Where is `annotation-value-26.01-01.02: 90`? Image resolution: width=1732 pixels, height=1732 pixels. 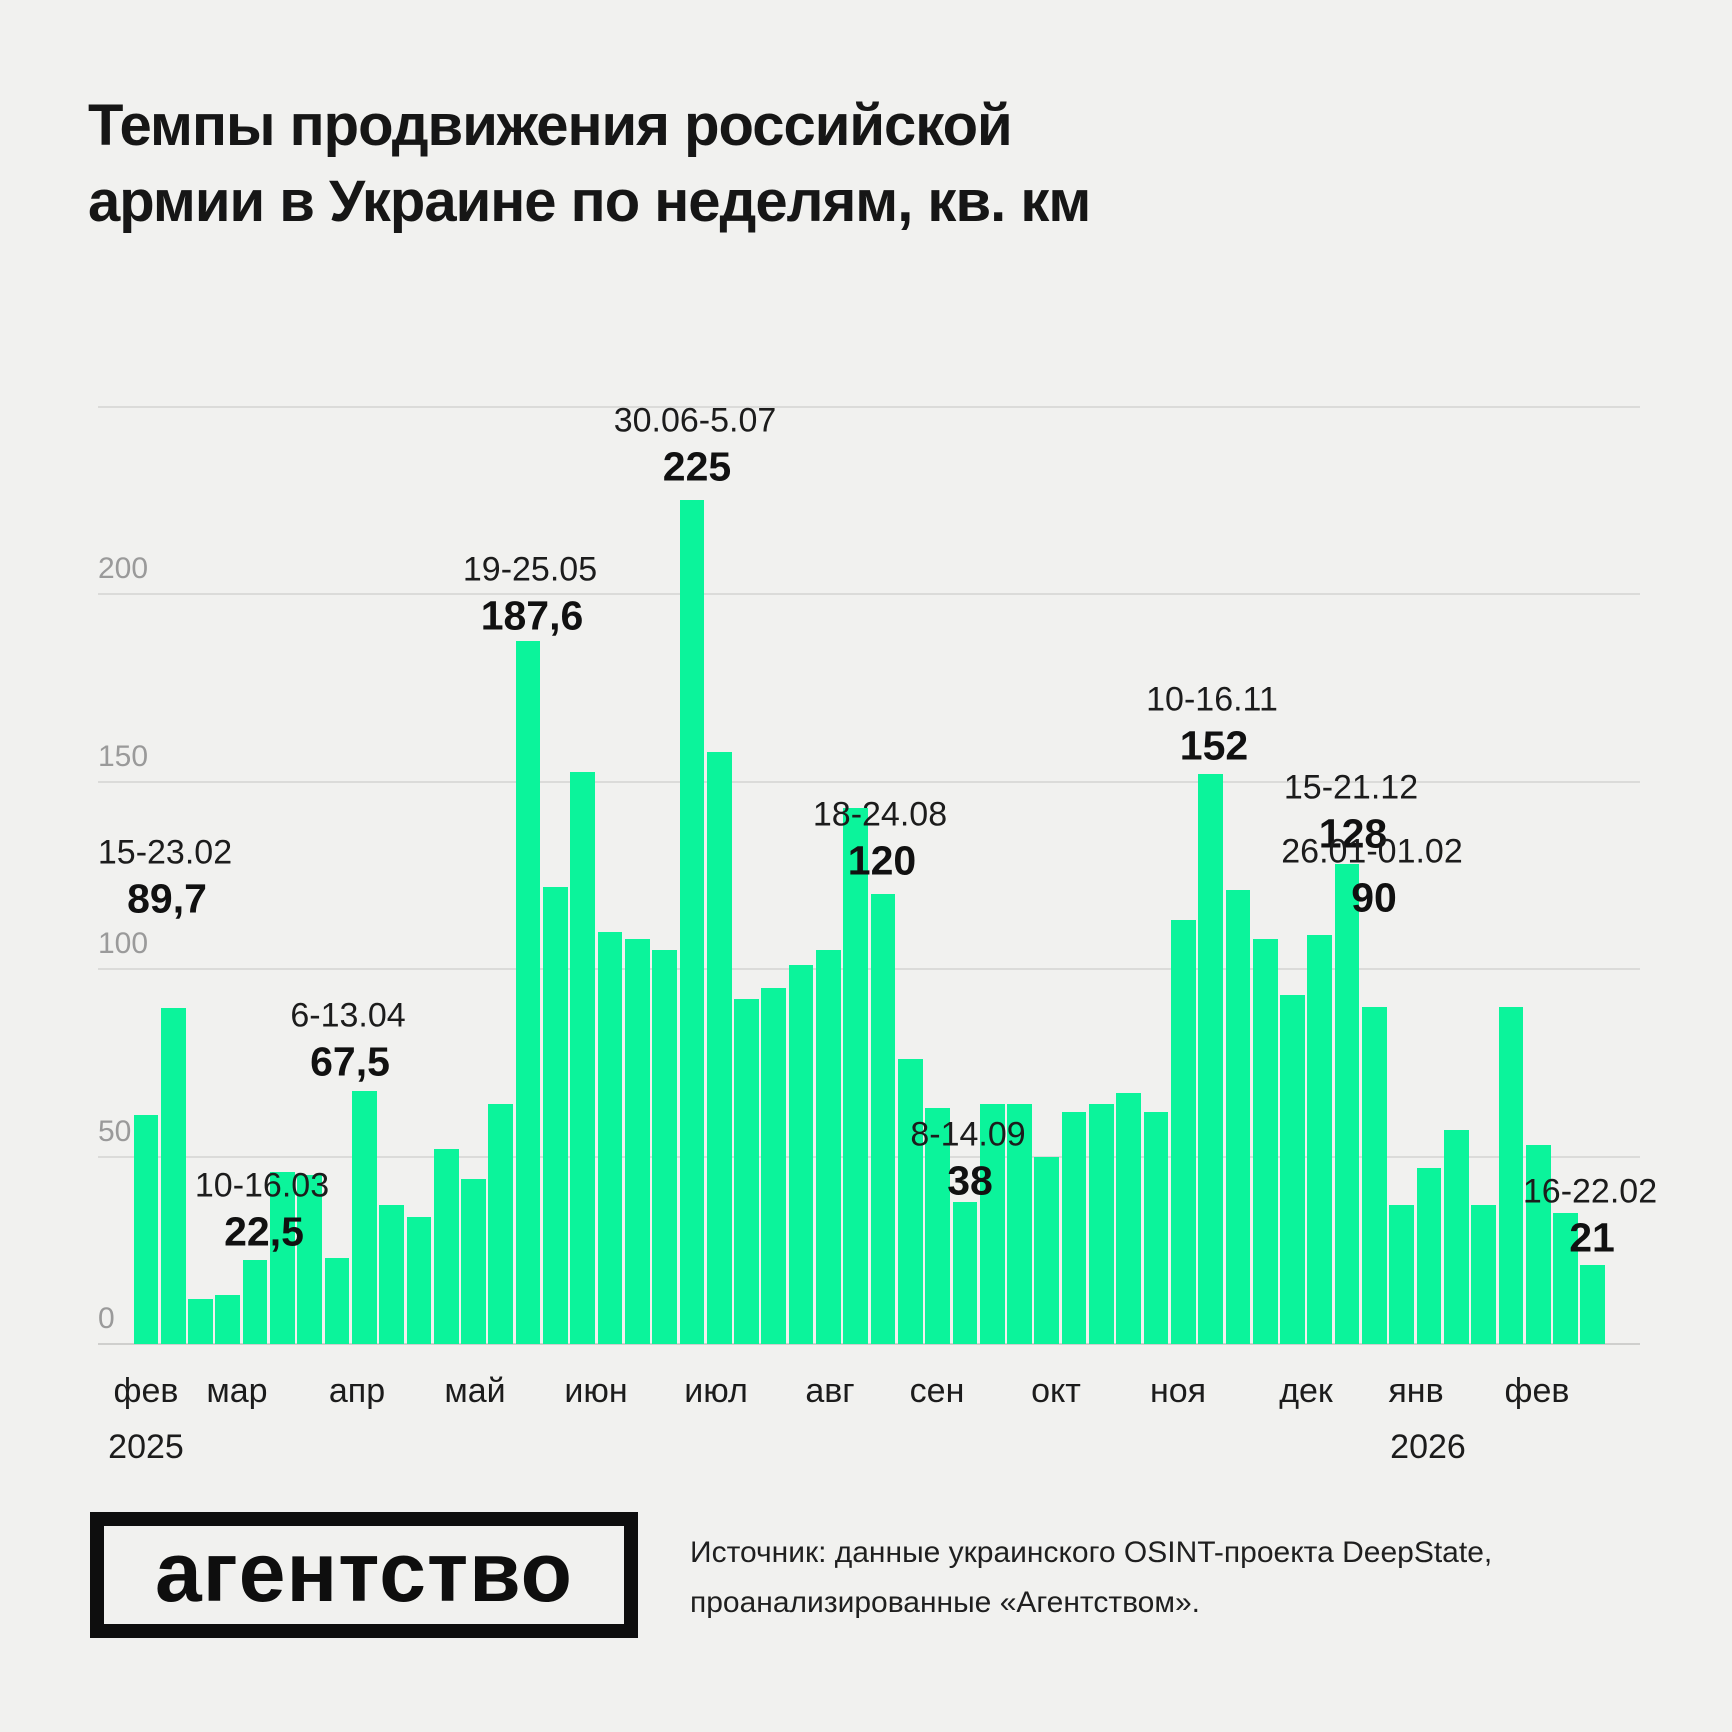
annotation-value-26.01-01.02: 90 is located at coordinates (1374, 897).